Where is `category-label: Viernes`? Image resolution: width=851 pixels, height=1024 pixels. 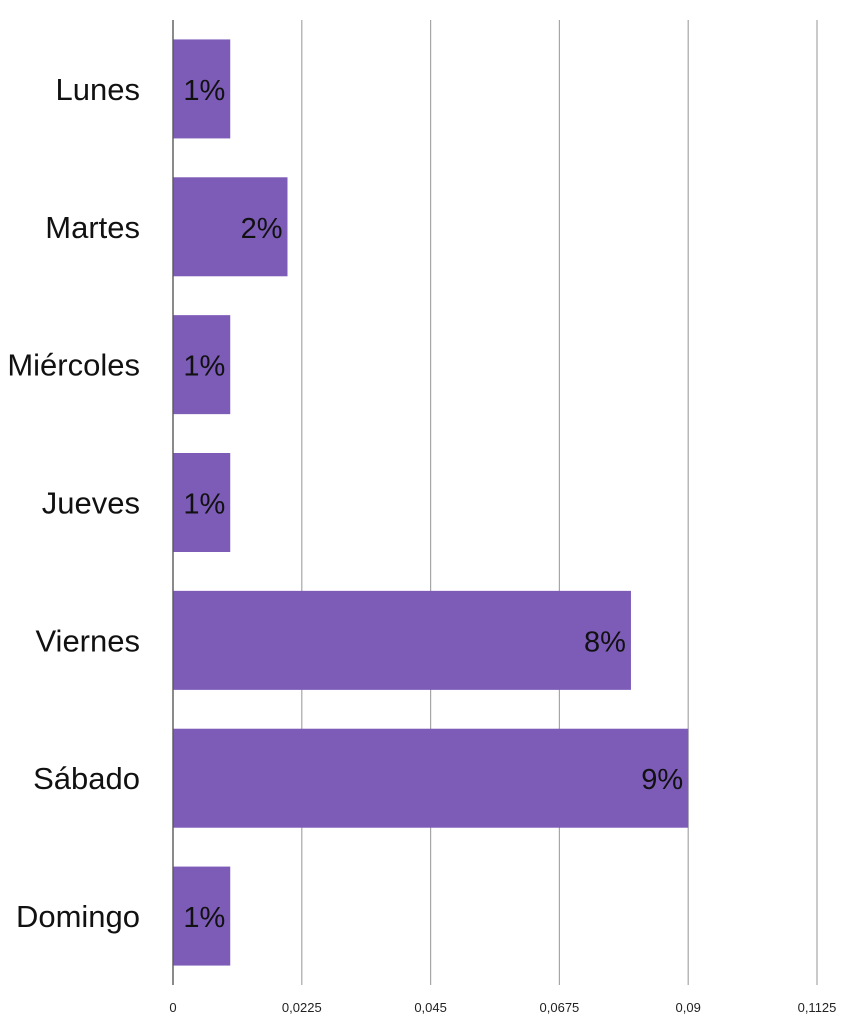 category-label: Viernes is located at coordinates (87, 640).